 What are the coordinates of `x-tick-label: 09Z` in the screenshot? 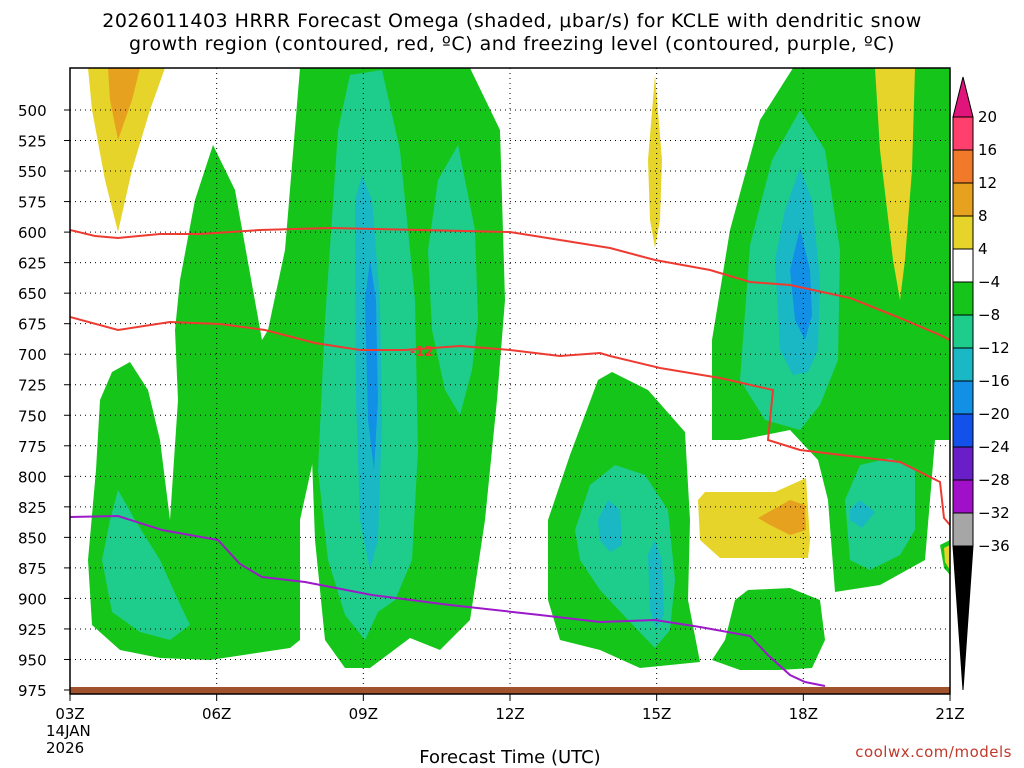 It's located at (363, 714).